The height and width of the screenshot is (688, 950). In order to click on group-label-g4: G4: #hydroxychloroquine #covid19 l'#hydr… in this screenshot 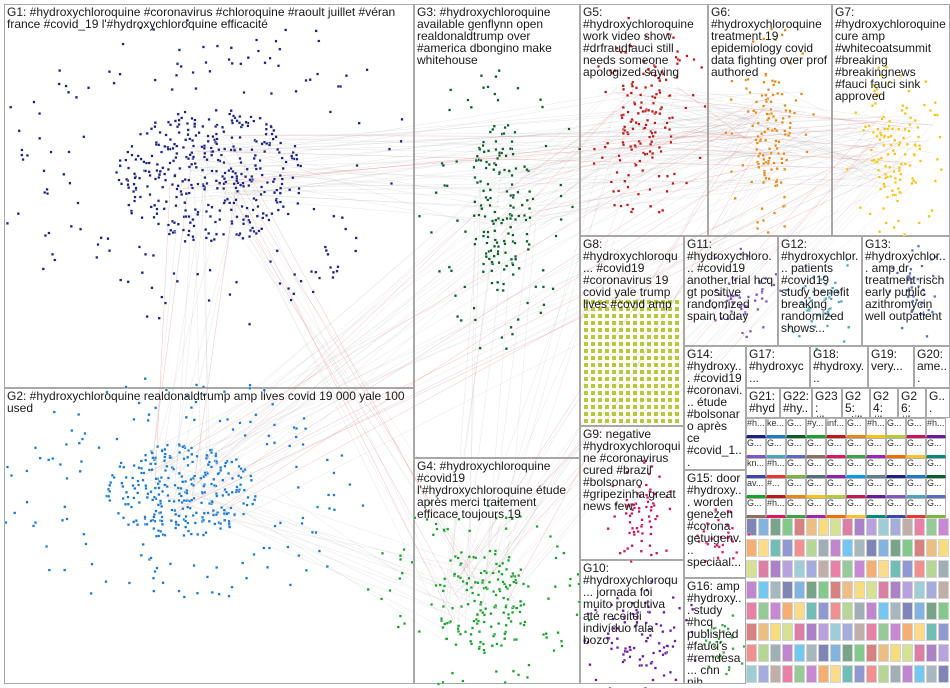, I will do `click(493, 490)`.